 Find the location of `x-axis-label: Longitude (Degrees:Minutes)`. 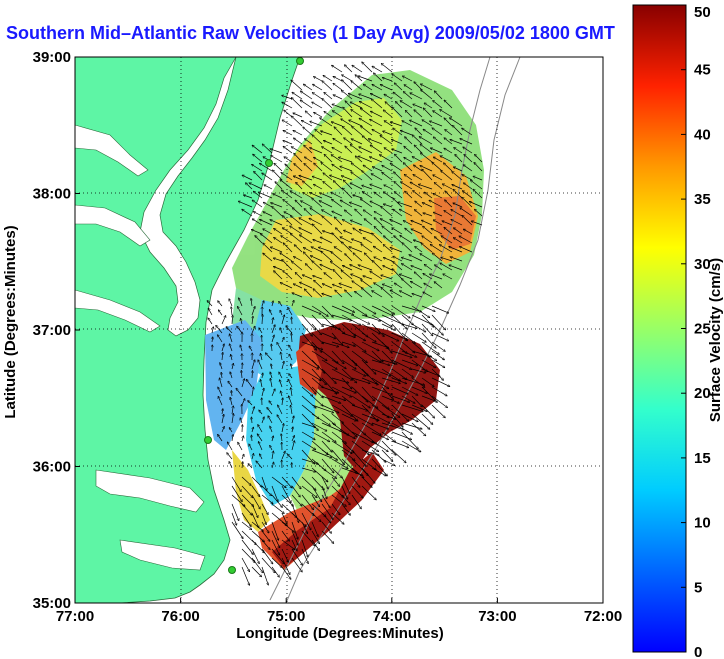

x-axis-label: Longitude (Degrees:Minutes) is located at coordinates (340, 633).